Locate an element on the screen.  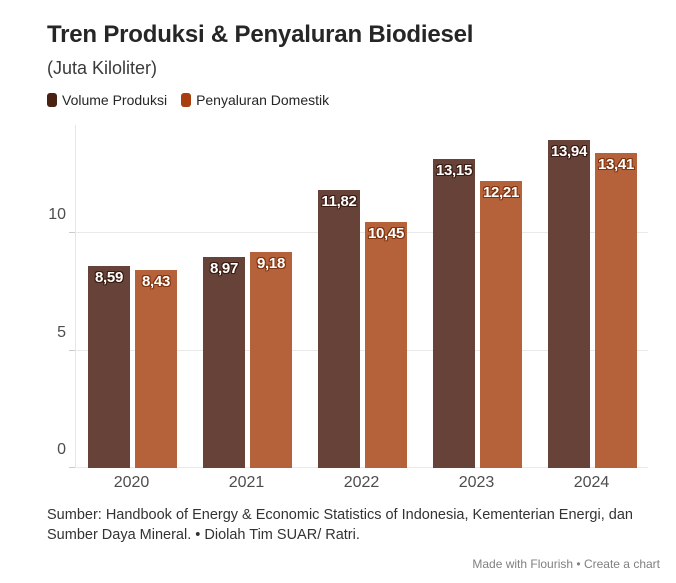
y-axis-line is located at coordinates (75, 296).